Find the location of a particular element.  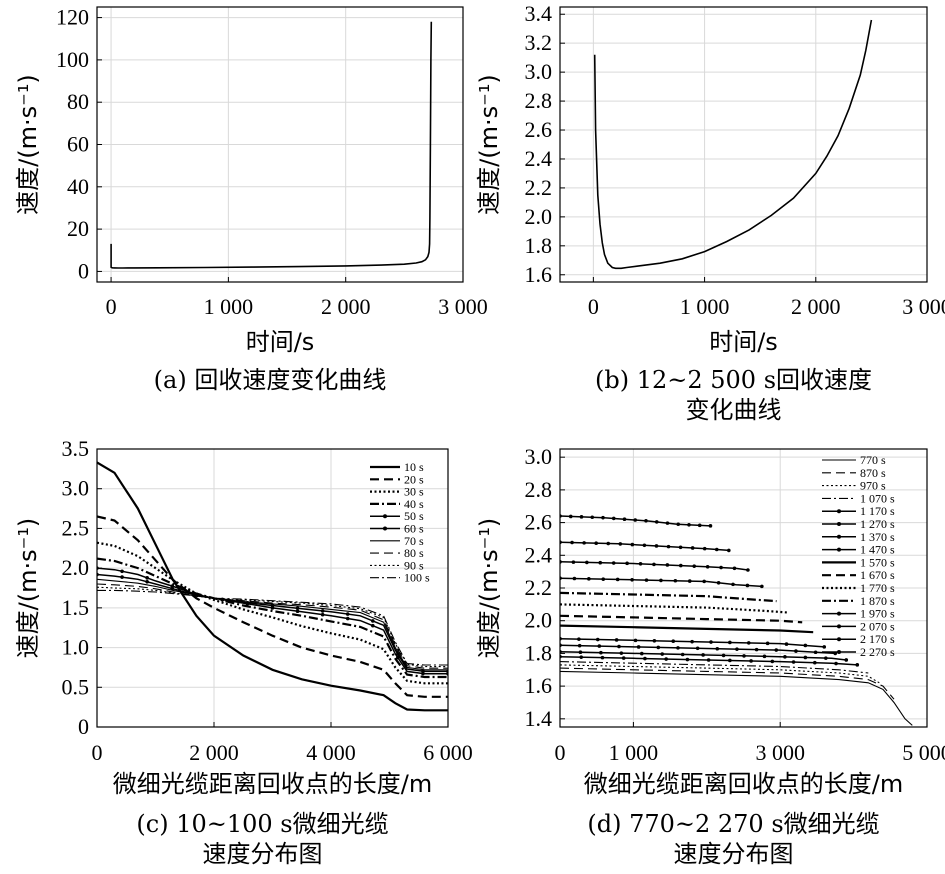

series-line-1 570 s is located at coordinates (687, 629).